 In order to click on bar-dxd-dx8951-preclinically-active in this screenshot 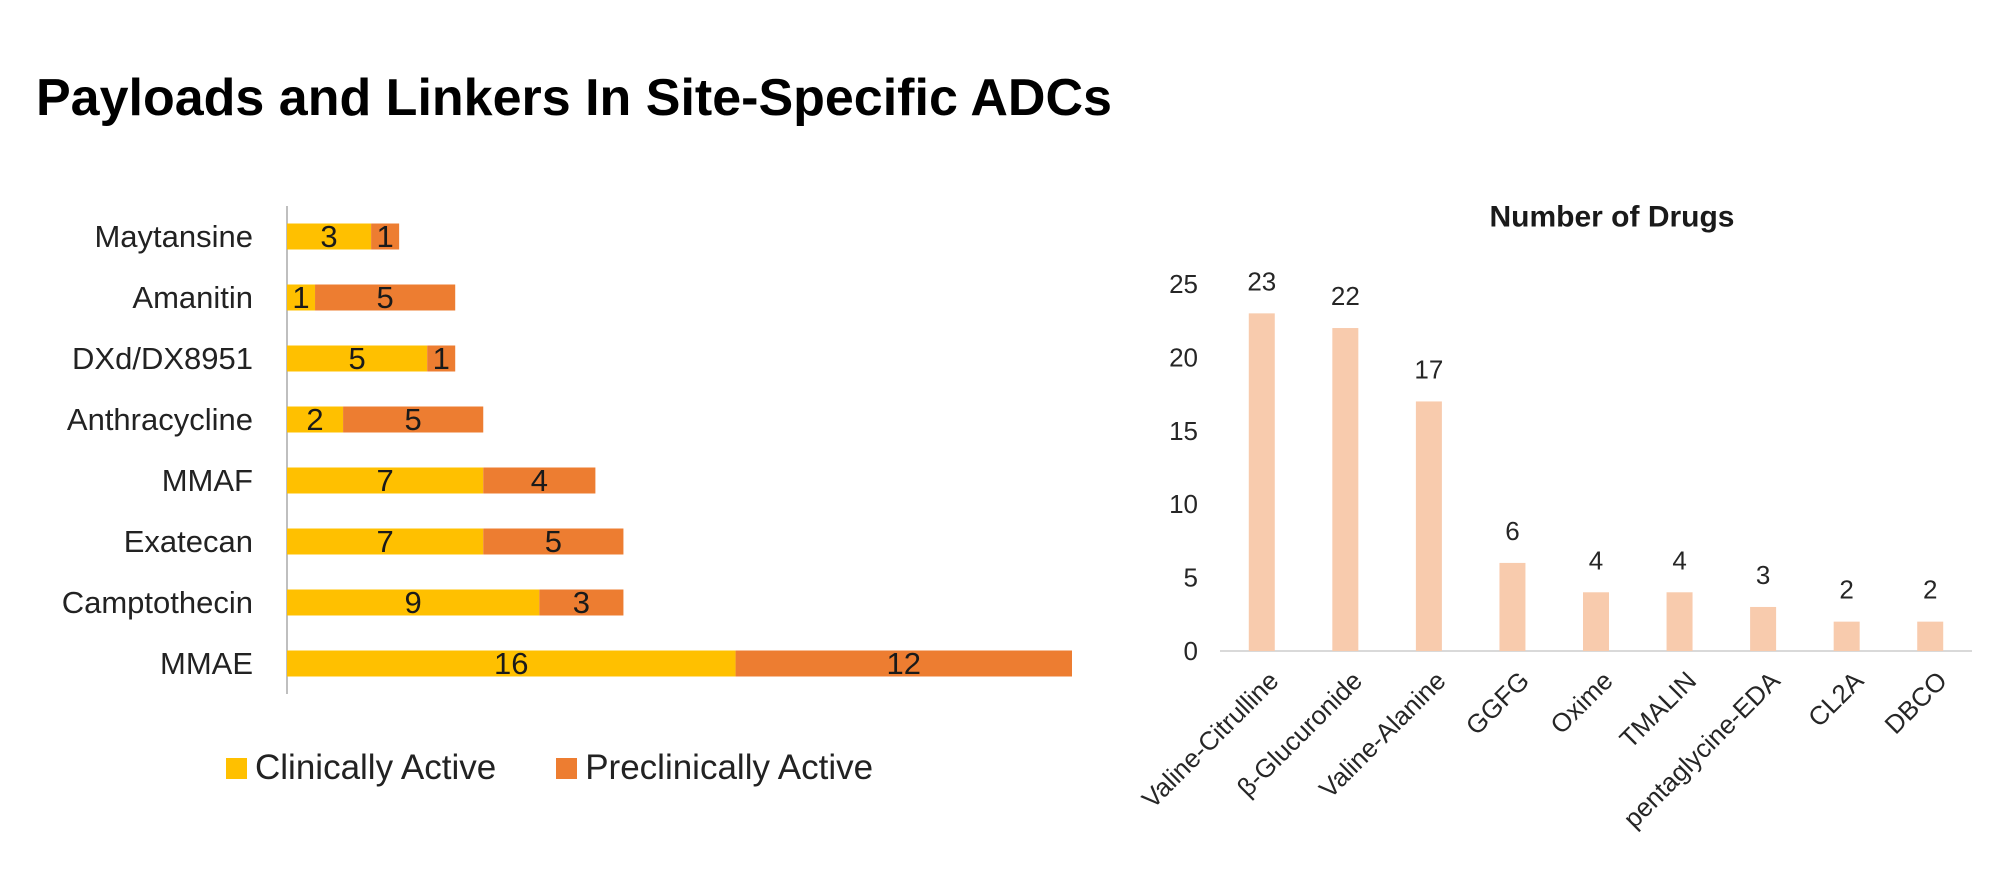, I will do `click(441, 358)`.